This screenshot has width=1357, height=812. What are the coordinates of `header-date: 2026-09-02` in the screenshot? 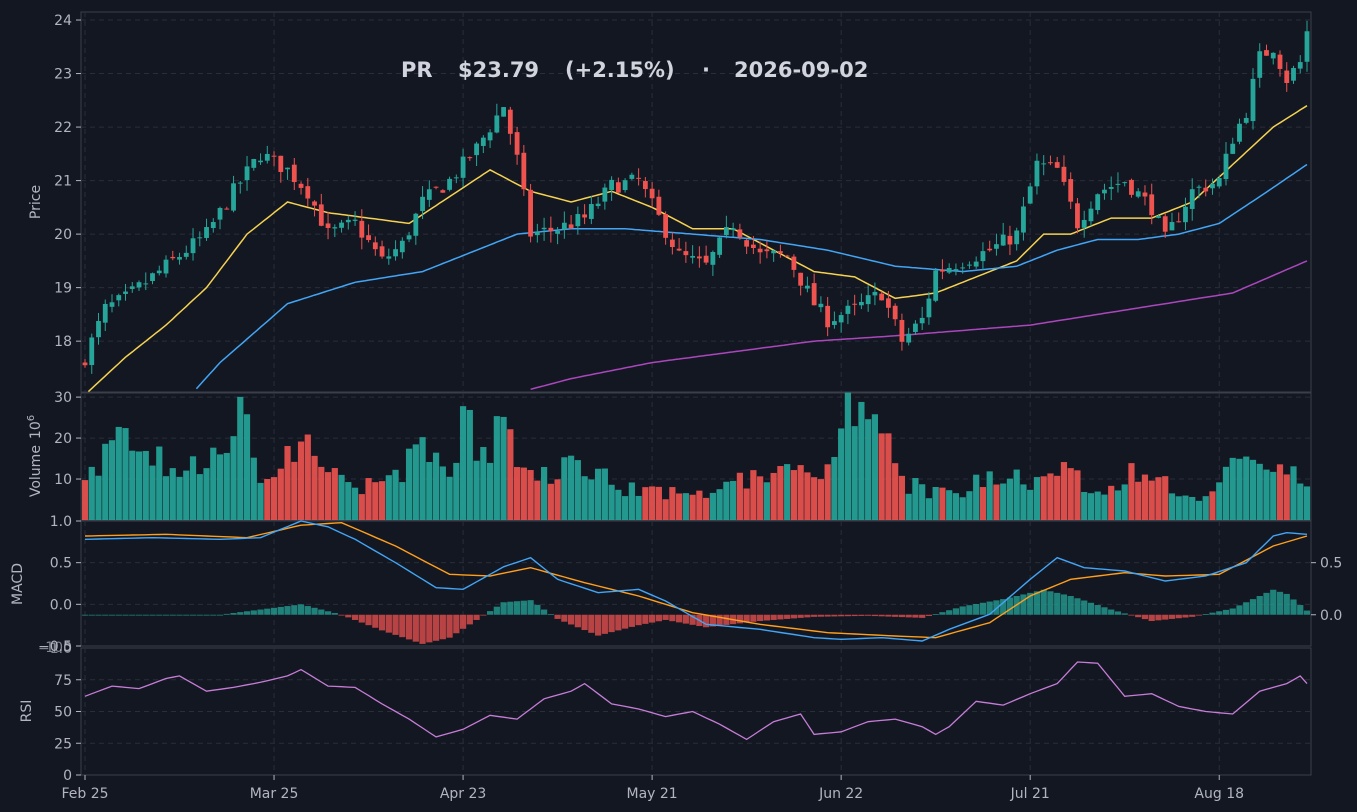 It's located at (801, 70).